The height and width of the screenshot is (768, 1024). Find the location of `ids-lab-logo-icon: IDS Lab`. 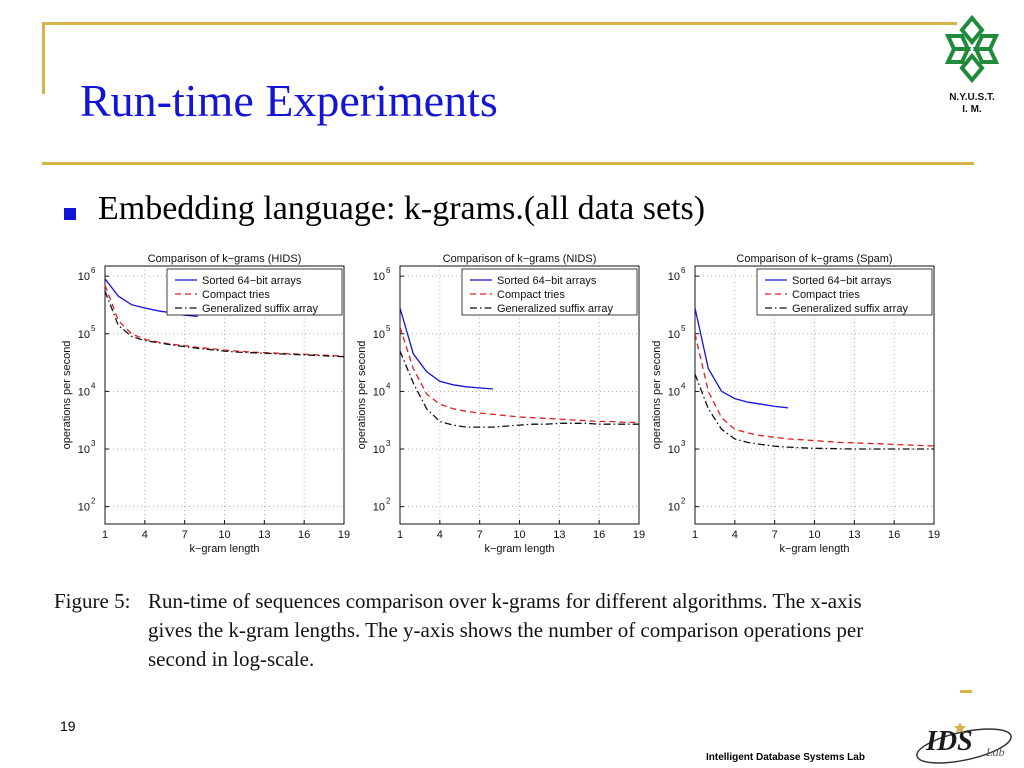

ids-lab-logo-icon: IDS Lab is located at coordinates (964, 743).